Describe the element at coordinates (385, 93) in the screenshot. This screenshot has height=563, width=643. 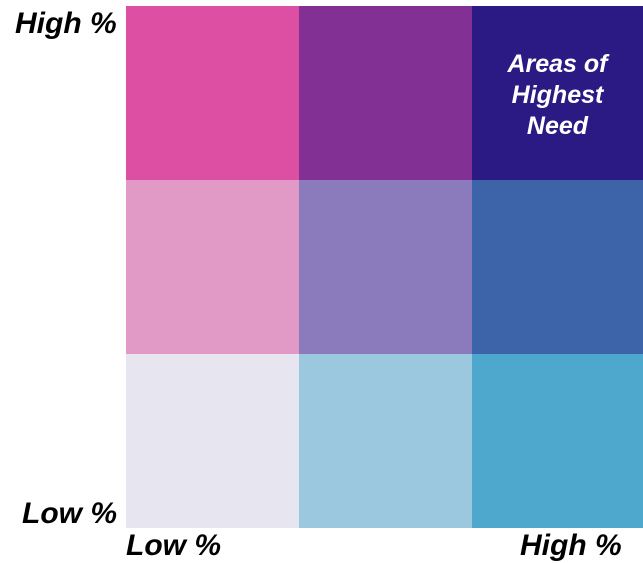
I see `legend-cell-r1-c2` at that location.